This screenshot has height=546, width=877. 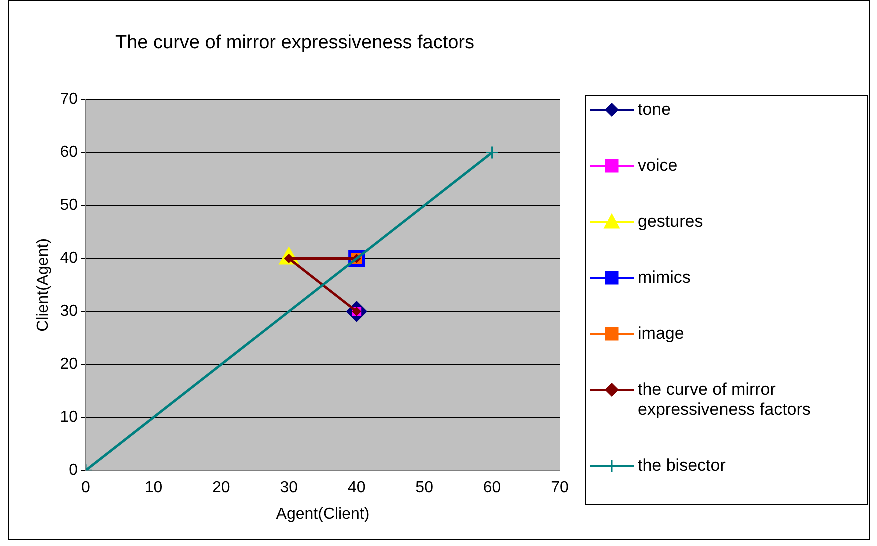 What do you see at coordinates (425, 488) in the screenshot?
I see `x-tick-label: 50` at bounding box center [425, 488].